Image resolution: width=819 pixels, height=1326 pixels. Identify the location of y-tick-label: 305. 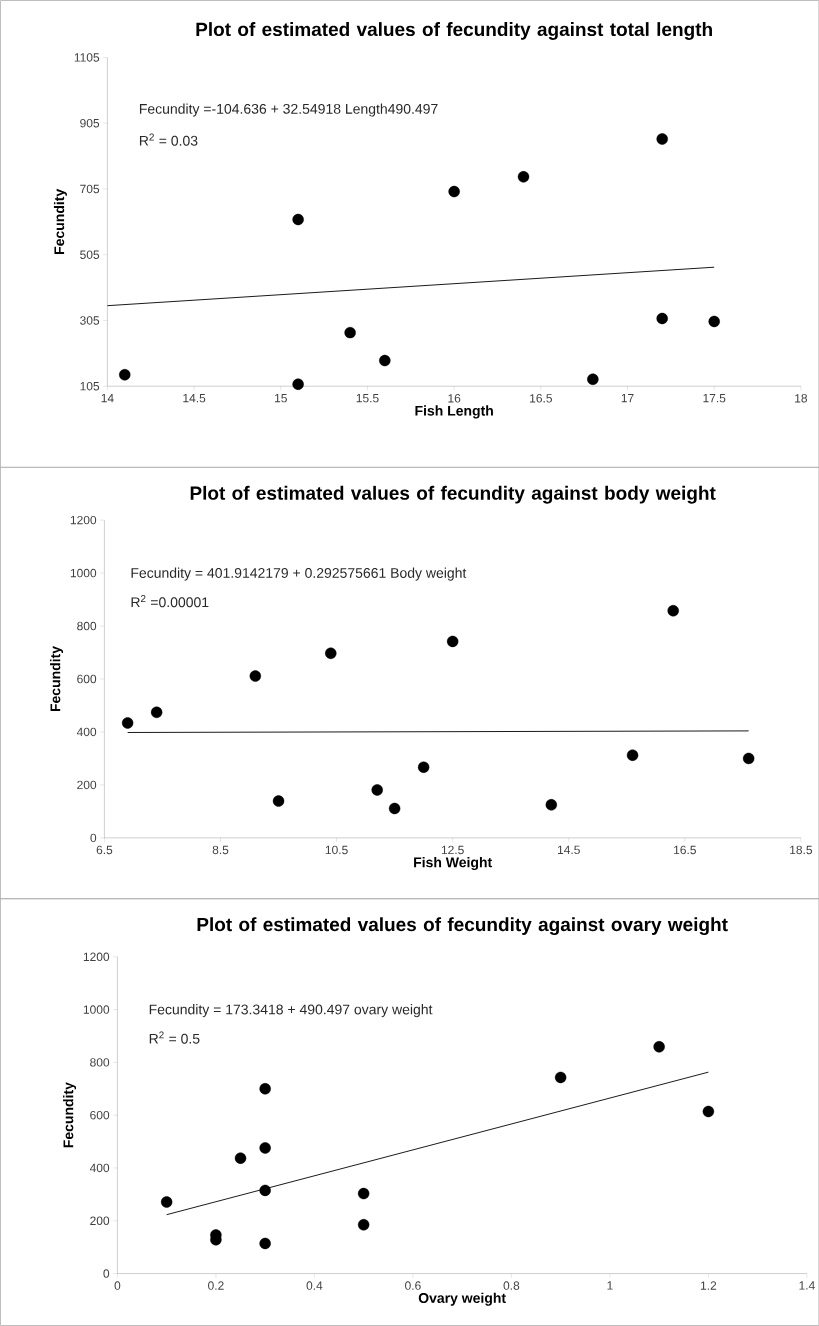
(89, 320).